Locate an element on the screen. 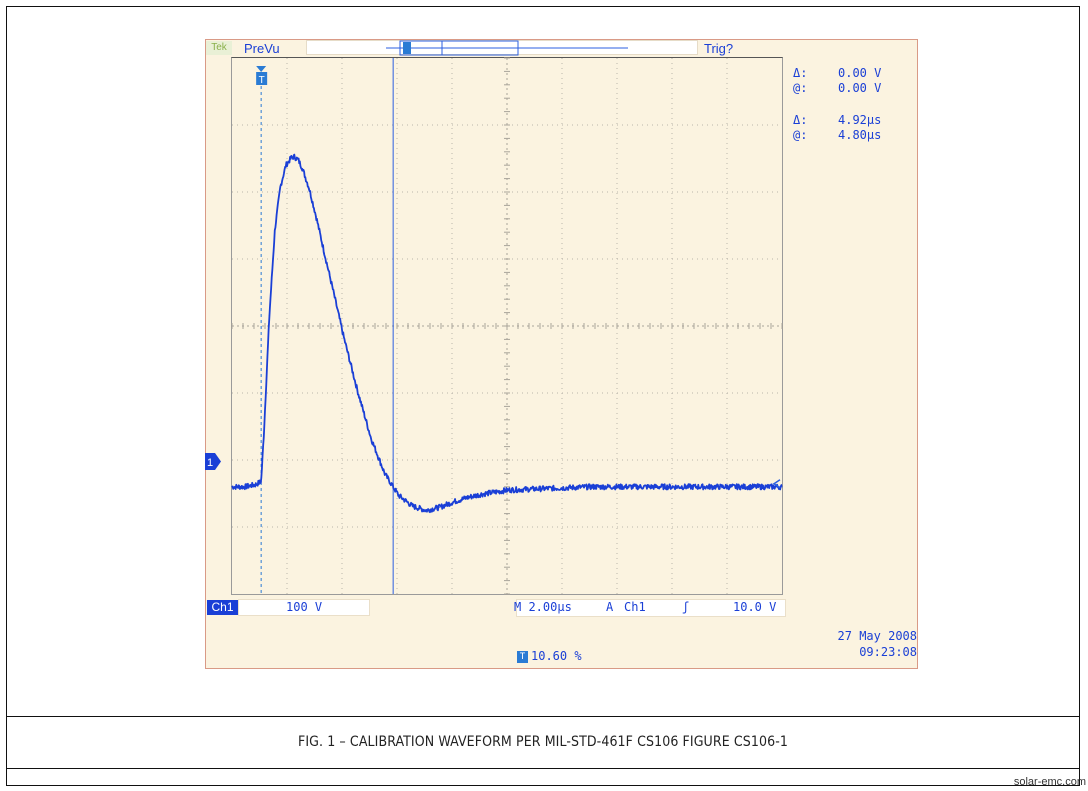 This screenshot has width=1088, height=791. trigger-slope-icon: ʃ is located at coordinates (686, 607).